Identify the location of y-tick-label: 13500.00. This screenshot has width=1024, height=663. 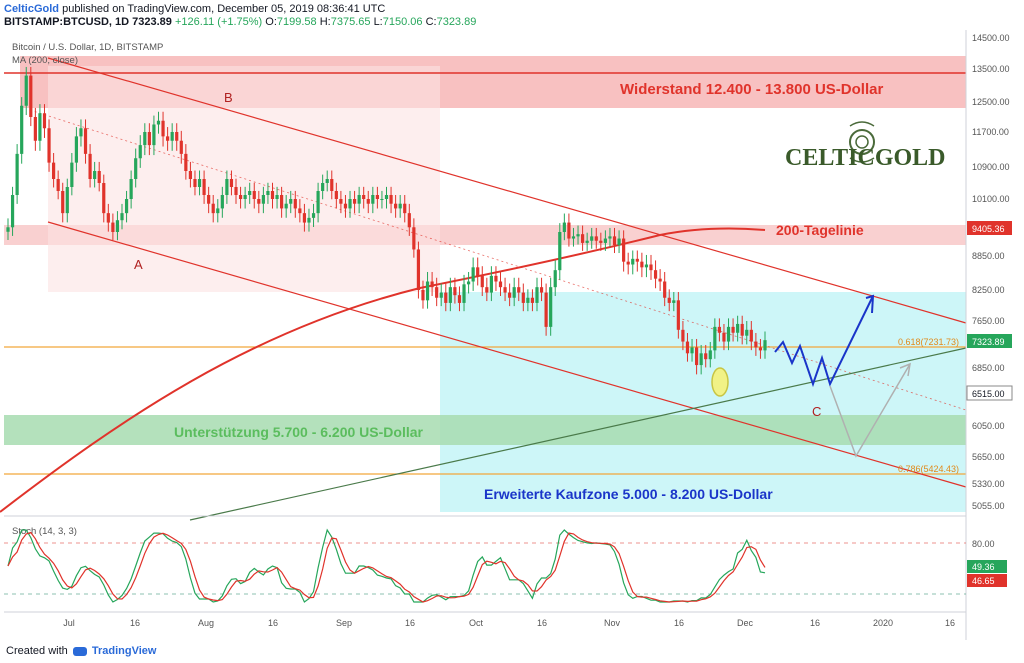
(991, 69).